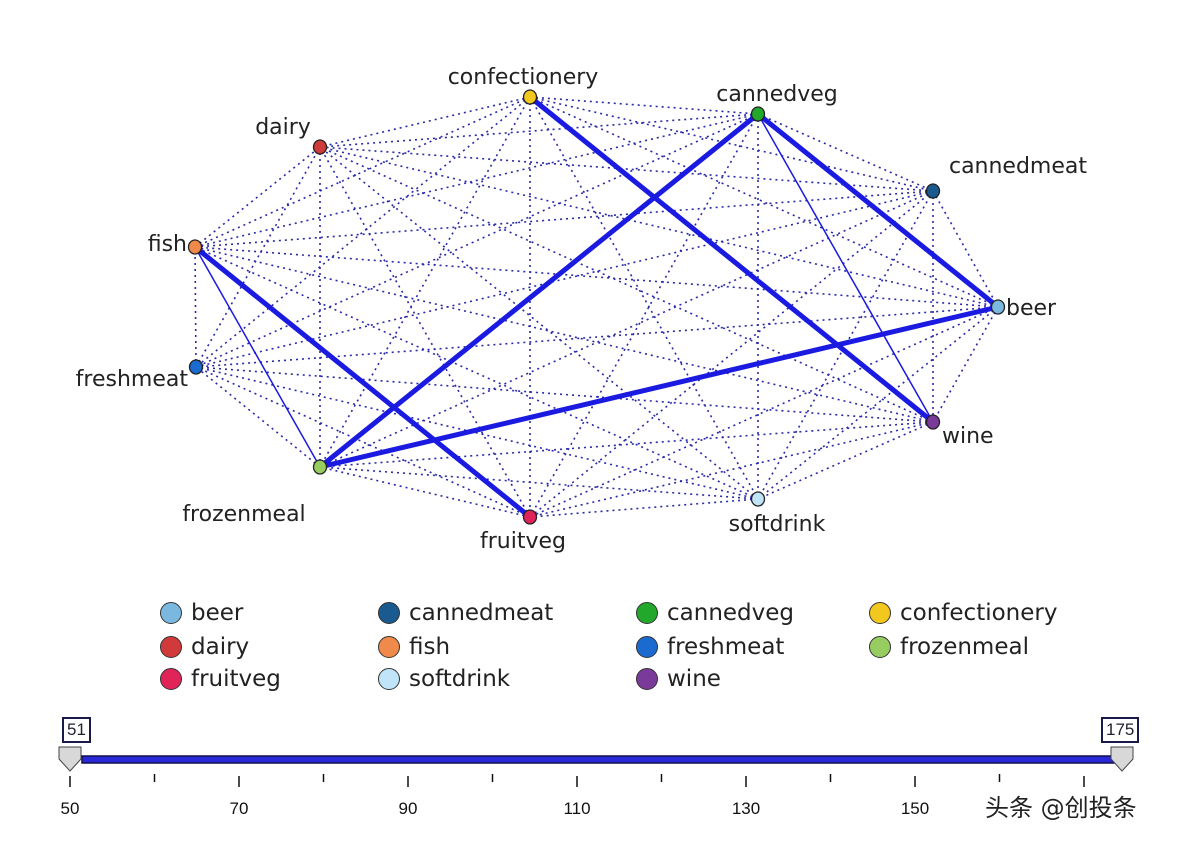 Image resolution: width=1194 pixels, height=844 pixels. I want to click on weak-link-fish-dairy, so click(257, 197).